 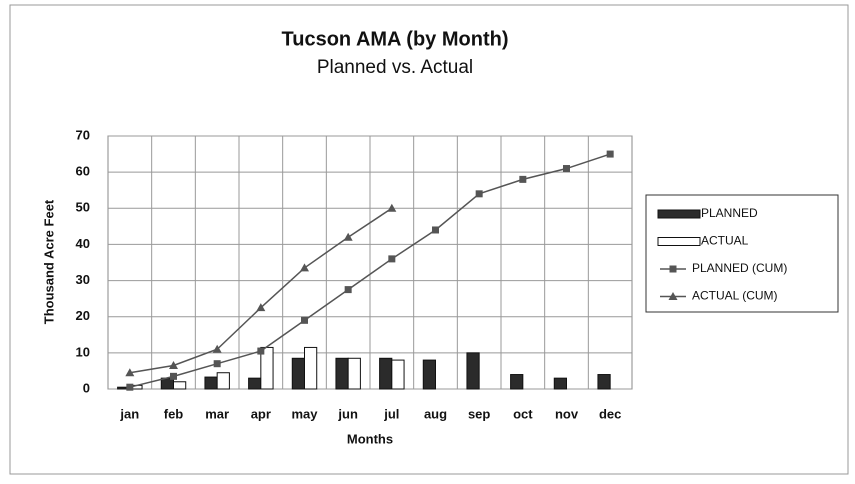 What do you see at coordinates (725, 241) in the screenshot?
I see `legend-label: ACTUAL` at bounding box center [725, 241].